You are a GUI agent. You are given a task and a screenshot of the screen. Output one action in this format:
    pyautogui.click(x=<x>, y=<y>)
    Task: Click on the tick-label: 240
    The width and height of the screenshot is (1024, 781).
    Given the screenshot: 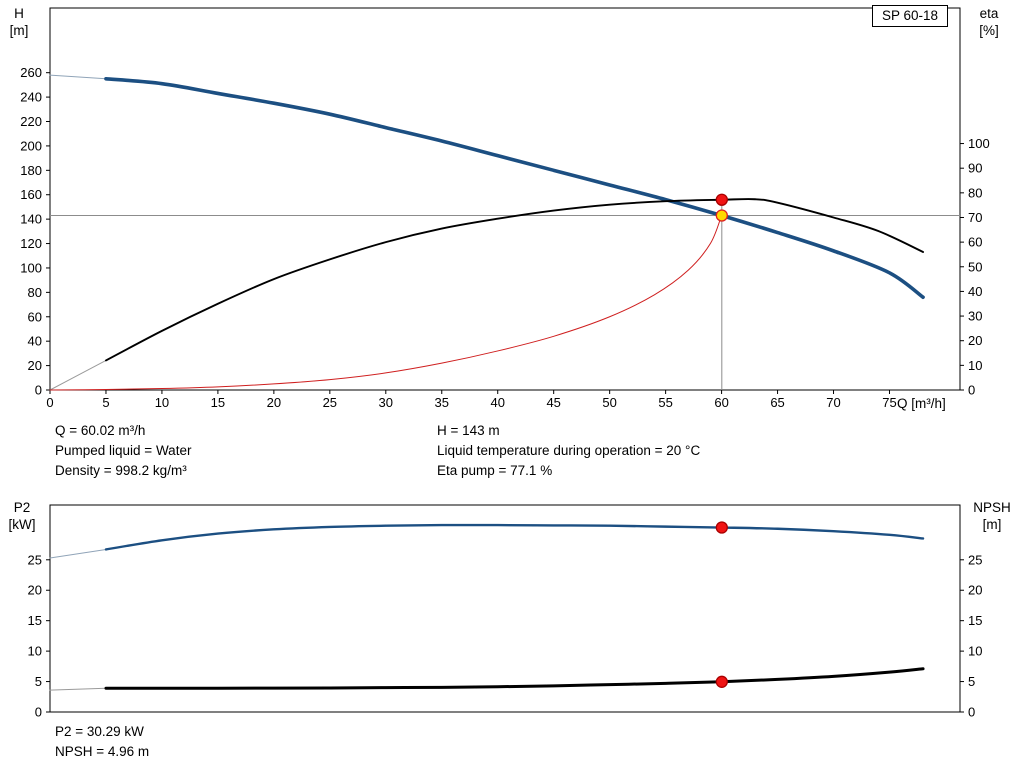 What is the action you would take?
    pyautogui.click(x=31, y=97)
    